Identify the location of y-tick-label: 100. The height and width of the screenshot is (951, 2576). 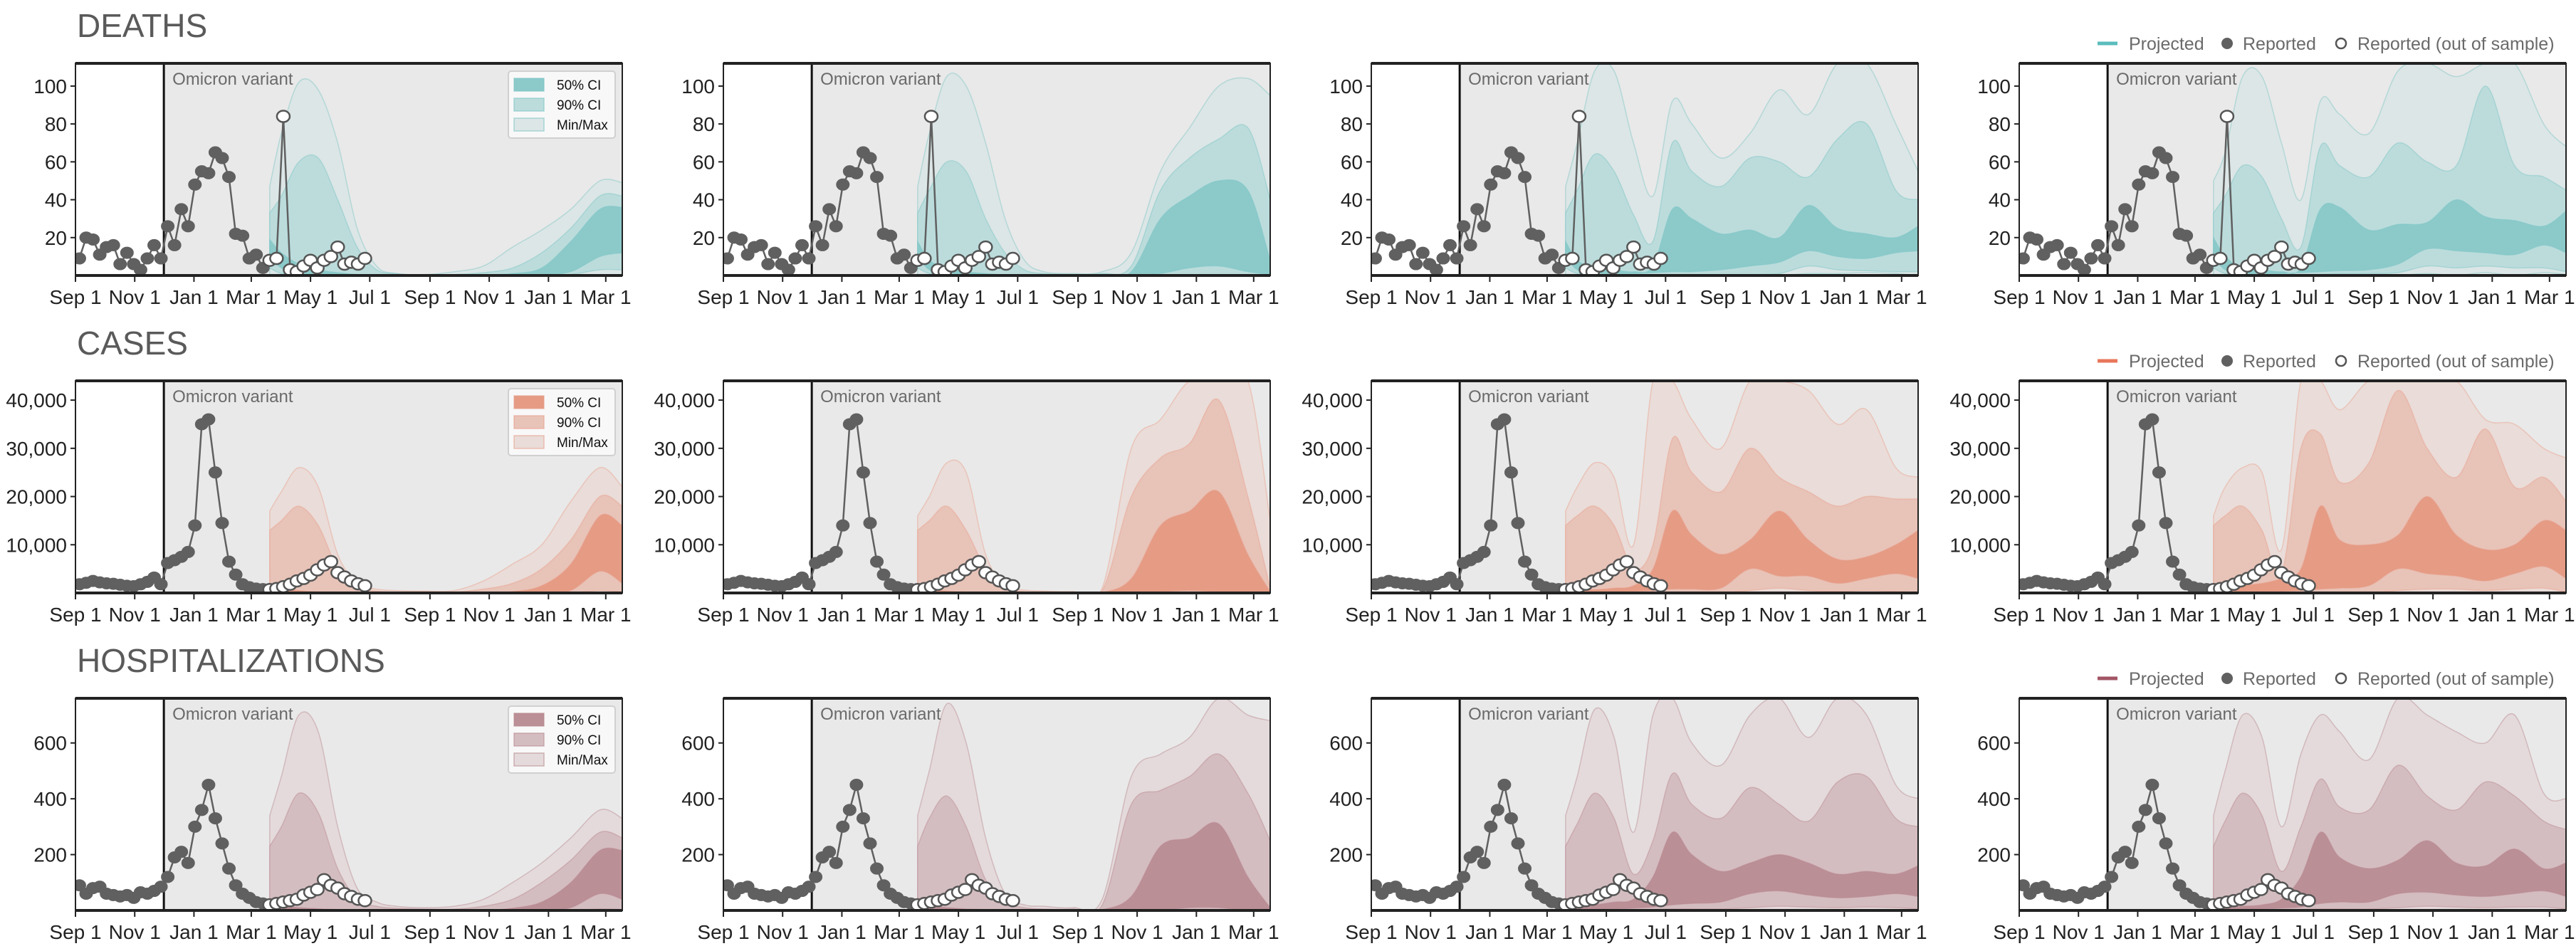
(50, 86).